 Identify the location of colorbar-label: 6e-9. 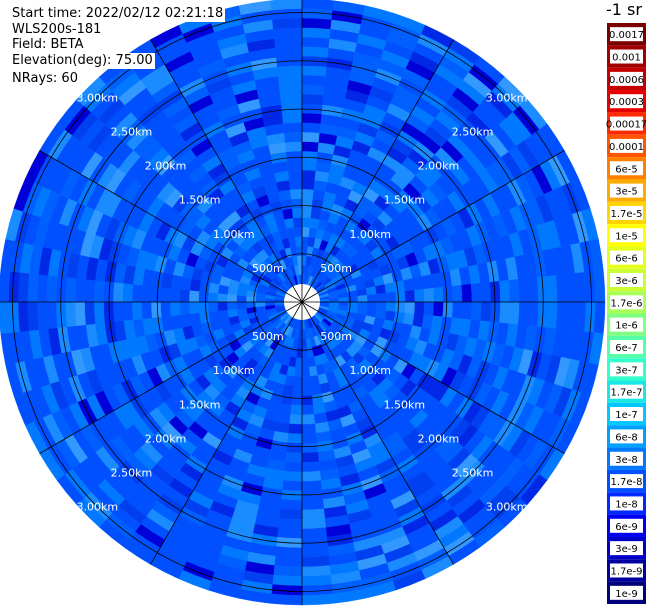
(626, 527).